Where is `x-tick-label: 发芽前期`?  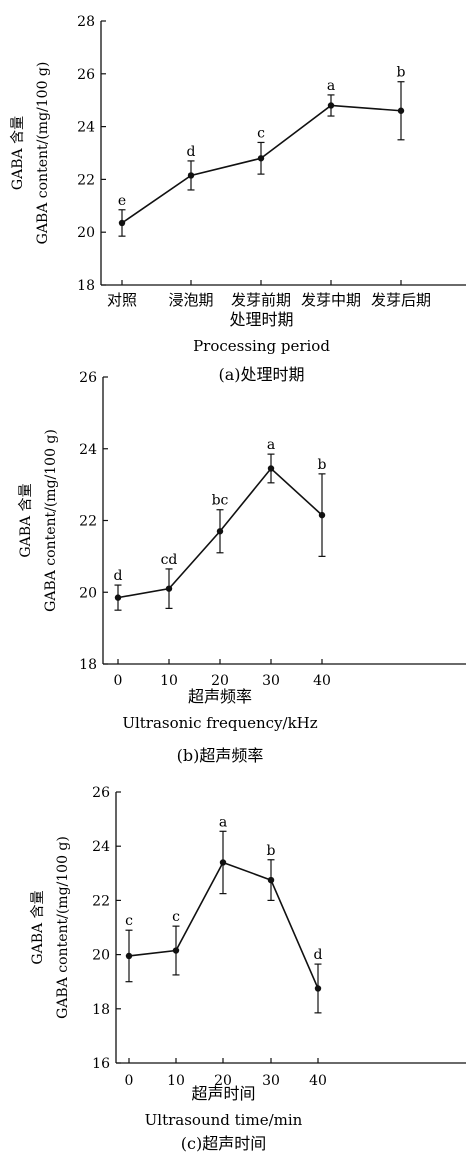
x-tick-label: 发芽前期 is located at coordinates (261, 300).